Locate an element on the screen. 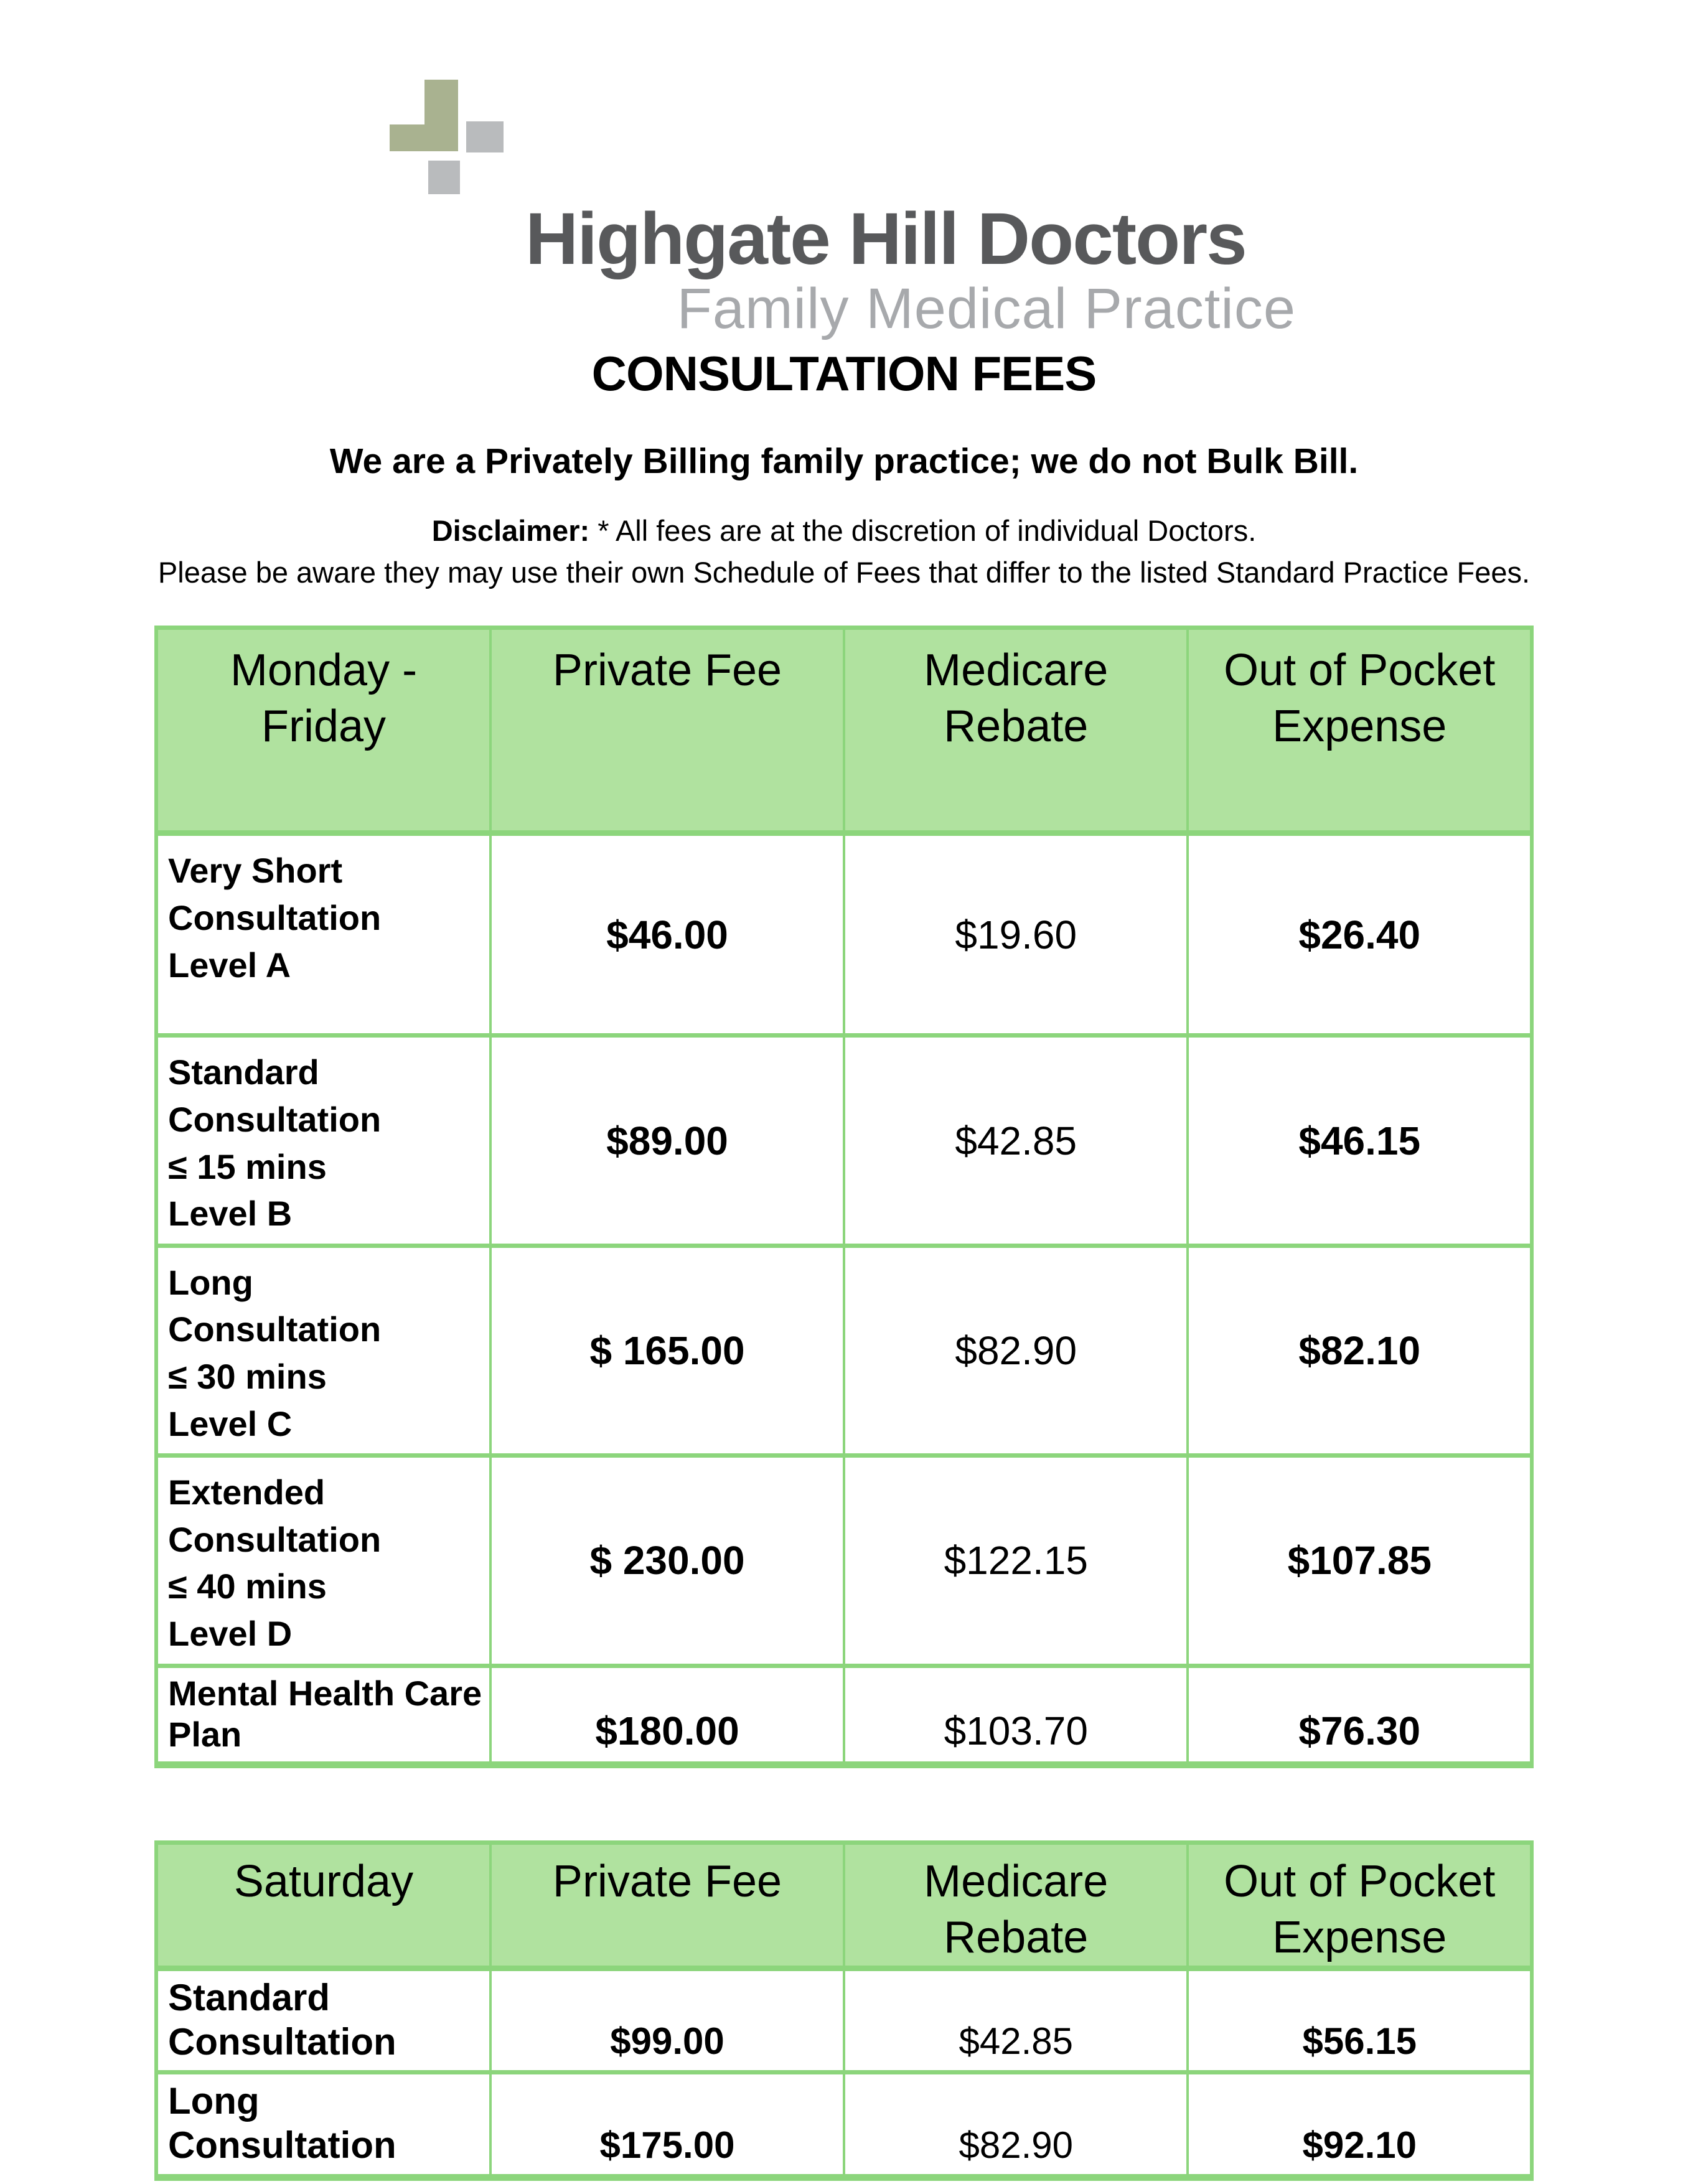 The image size is (1688, 2184). private-fee-value: $ 165.00 is located at coordinates (667, 1350).